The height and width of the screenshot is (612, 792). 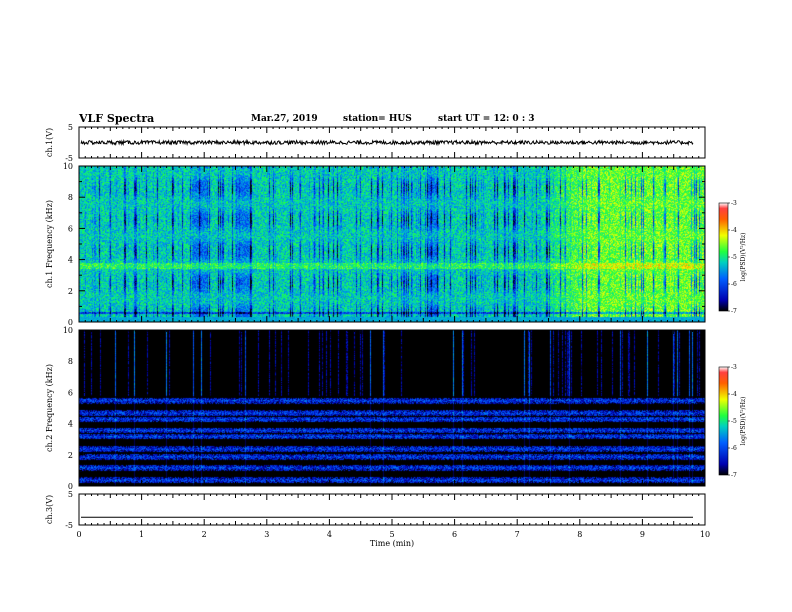 What do you see at coordinates (49, 142) in the screenshot?
I see `y-axis-label: ch.1(V)` at bounding box center [49, 142].